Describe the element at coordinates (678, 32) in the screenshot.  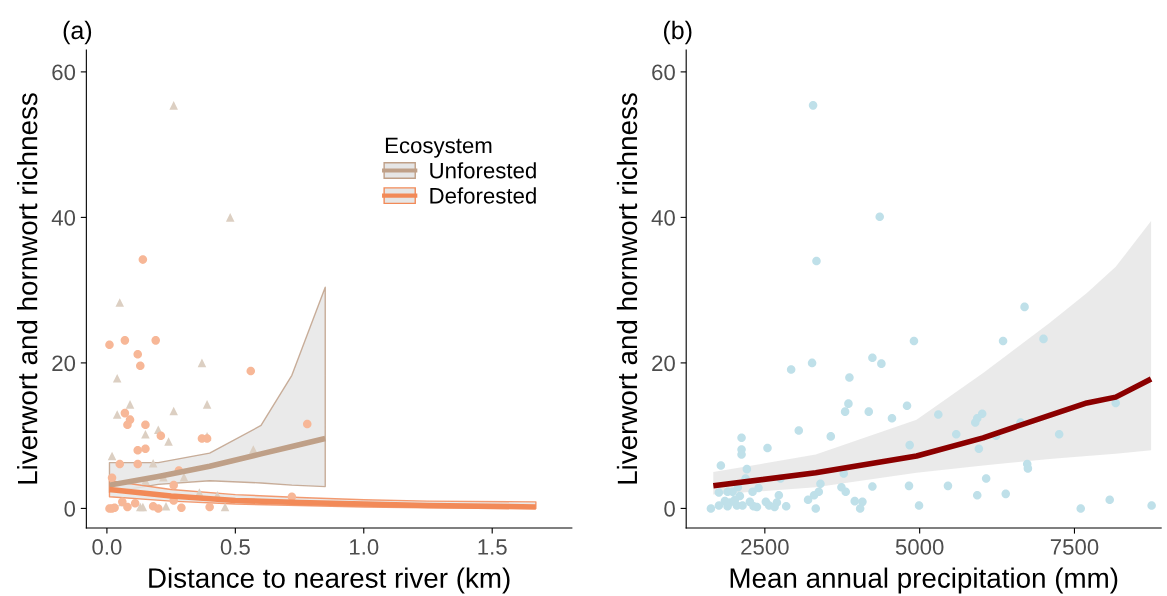
I see `chart-title: (b)` at that location.